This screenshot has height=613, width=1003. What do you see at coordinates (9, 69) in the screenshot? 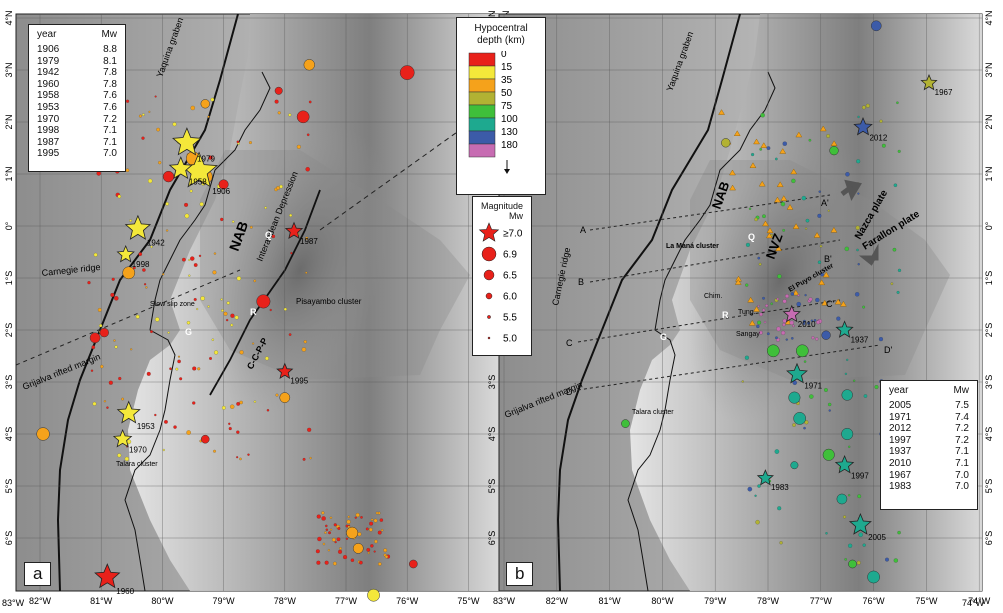
I see `lat-tick-label: 3°N` at bounding box center [9, 69].